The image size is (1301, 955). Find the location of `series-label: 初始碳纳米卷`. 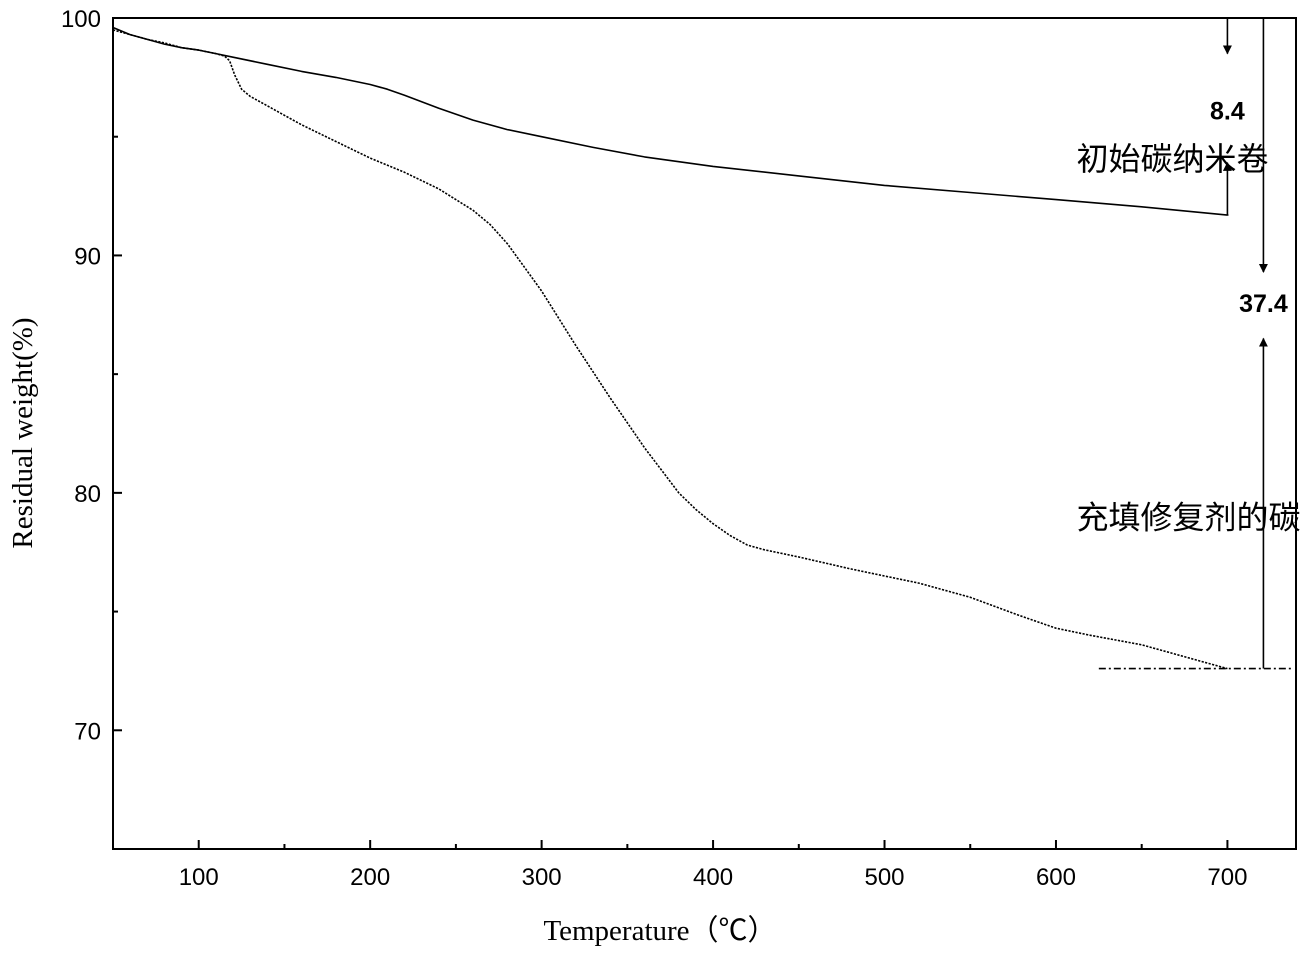

series-label: 初始碳纳米卷 is located at coordinates (1173, 159).